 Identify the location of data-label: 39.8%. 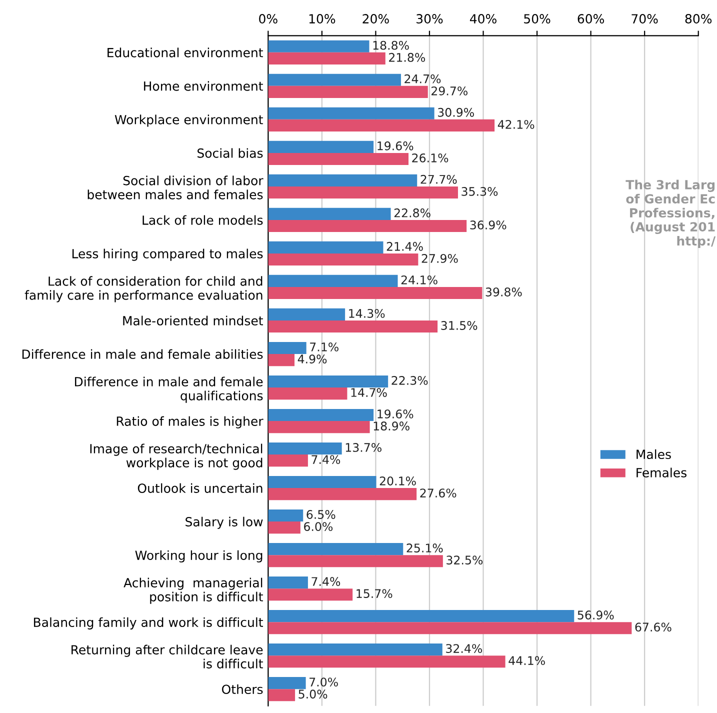
(504, 292).